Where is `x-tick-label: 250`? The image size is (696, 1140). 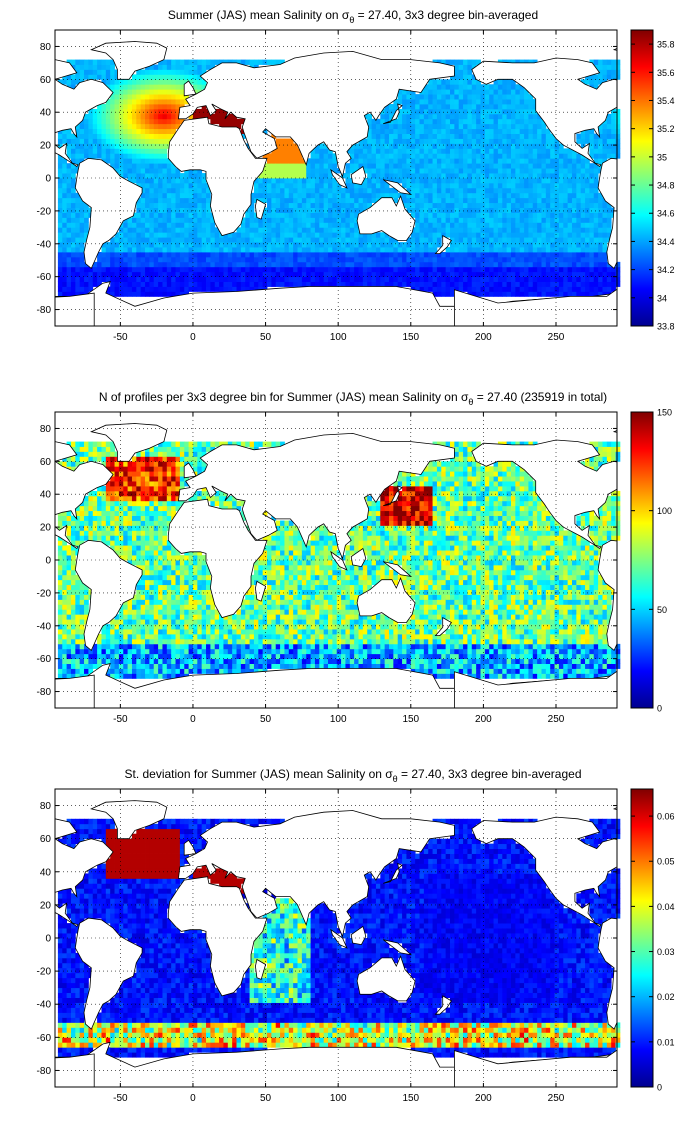 x-tick-label: 250 is located at coordinates (556, 337).